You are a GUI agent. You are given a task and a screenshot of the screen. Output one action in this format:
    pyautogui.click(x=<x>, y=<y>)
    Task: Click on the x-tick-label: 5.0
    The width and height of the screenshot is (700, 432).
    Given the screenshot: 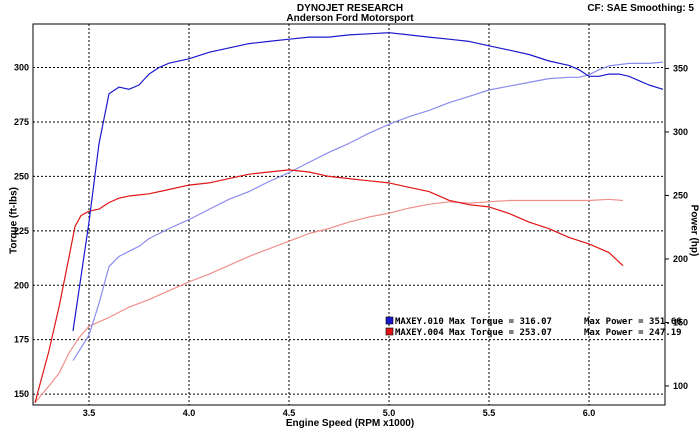 What is the action you would take?
    pyautogui.click(x=389, y=413)
    